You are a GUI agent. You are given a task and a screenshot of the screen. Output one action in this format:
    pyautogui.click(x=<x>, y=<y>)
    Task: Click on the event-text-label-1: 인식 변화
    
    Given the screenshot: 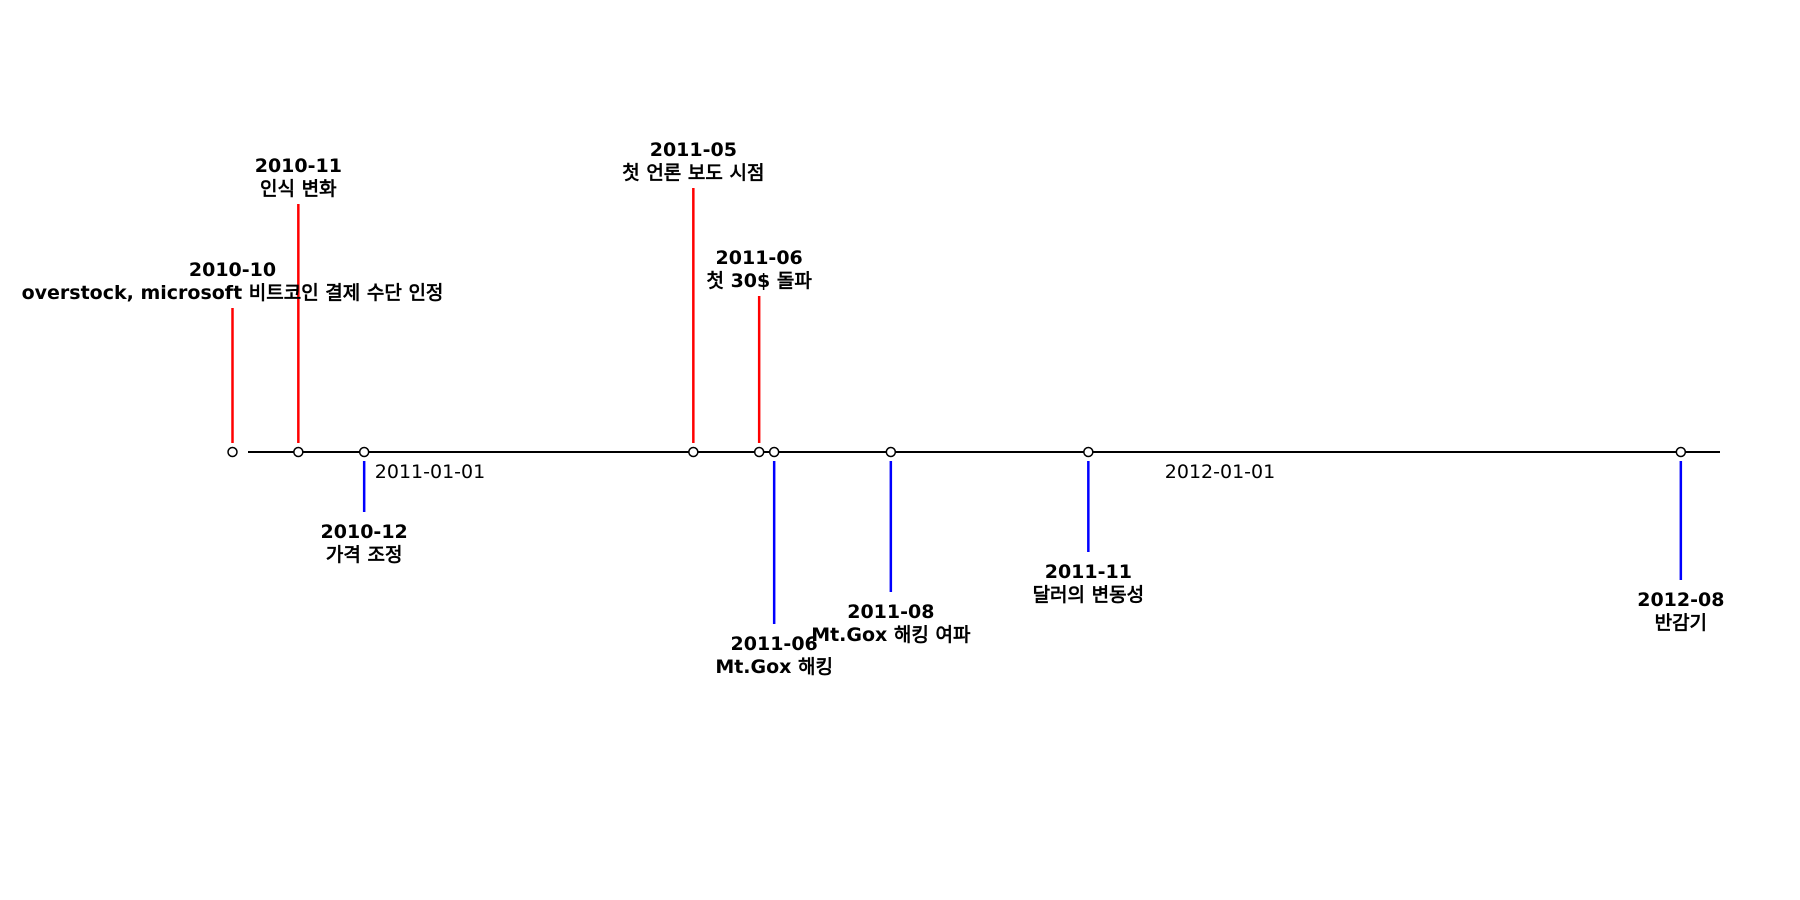 What is the action you would take?
    pyautogui.click(x=298, y=189)
    